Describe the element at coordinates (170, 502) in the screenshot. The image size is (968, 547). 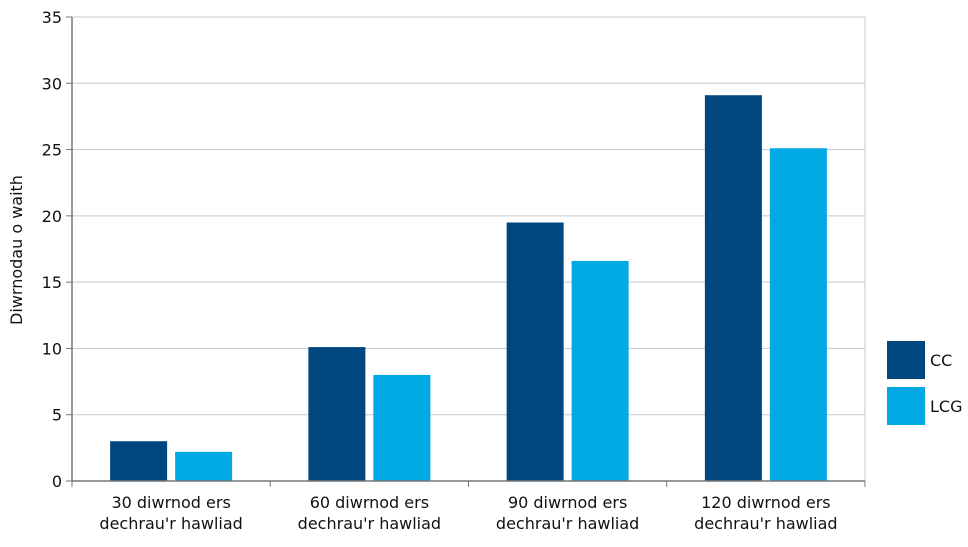
I see `x-category-label: 30 diwrnod ers` at that location.